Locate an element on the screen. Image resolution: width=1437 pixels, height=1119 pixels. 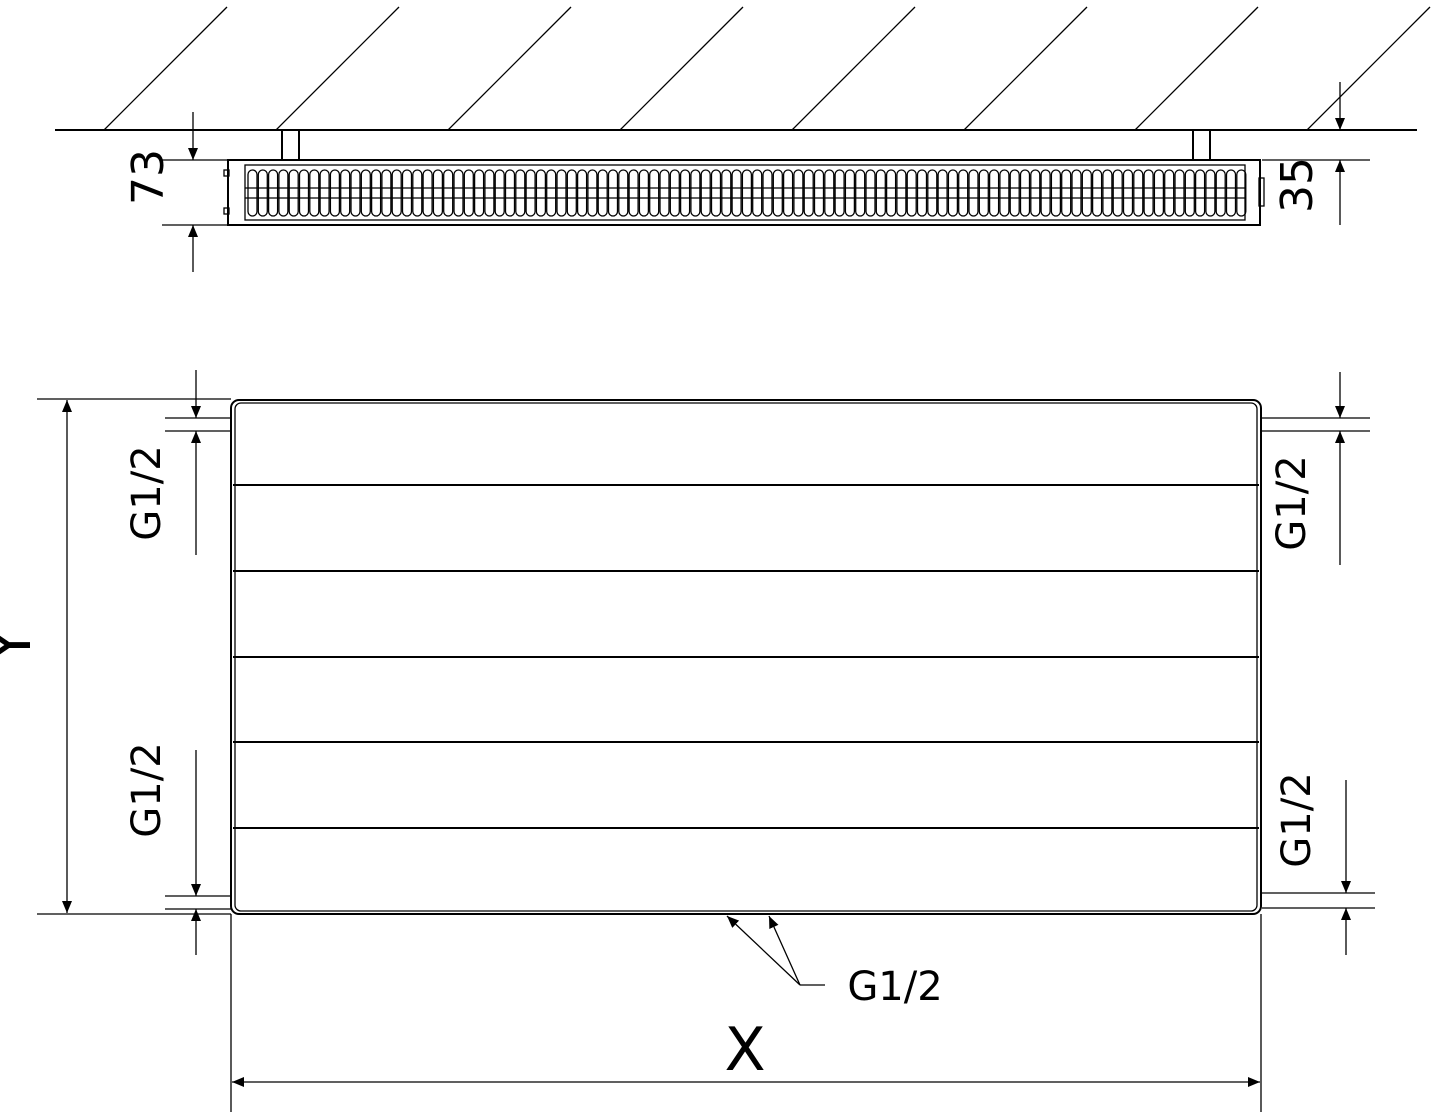
right-bottom-connection-dimension: G1/2 is located at coordinates (1318, 863).